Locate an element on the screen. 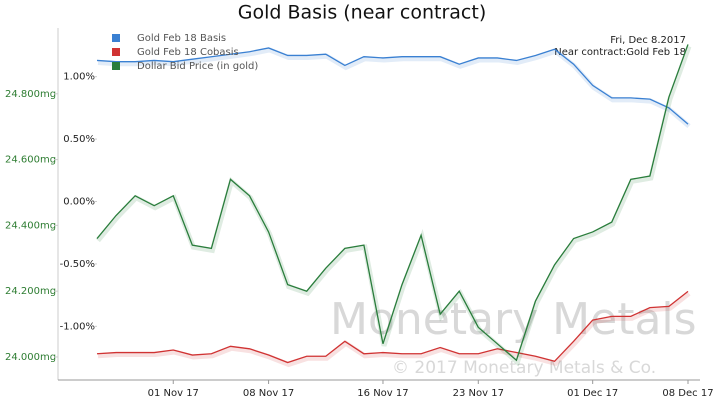 This screenshot has width=725, height=405. legend-label: Dollar Bid Price (in gold) is located at coordinates (197, 66).